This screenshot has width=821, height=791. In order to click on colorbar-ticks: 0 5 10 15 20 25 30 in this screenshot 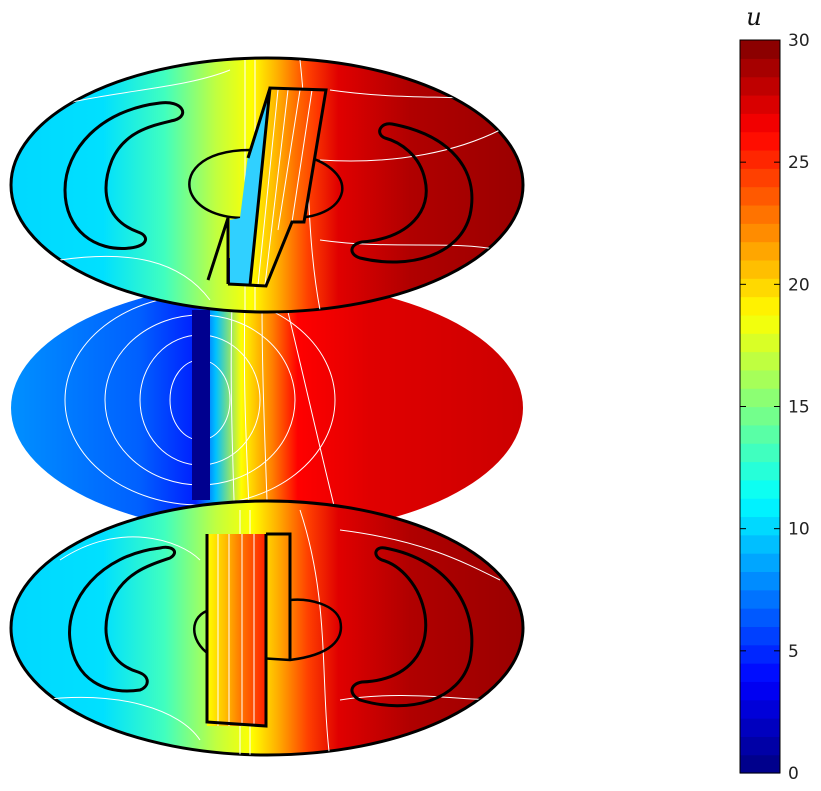, I will do `click(775, 407)`.